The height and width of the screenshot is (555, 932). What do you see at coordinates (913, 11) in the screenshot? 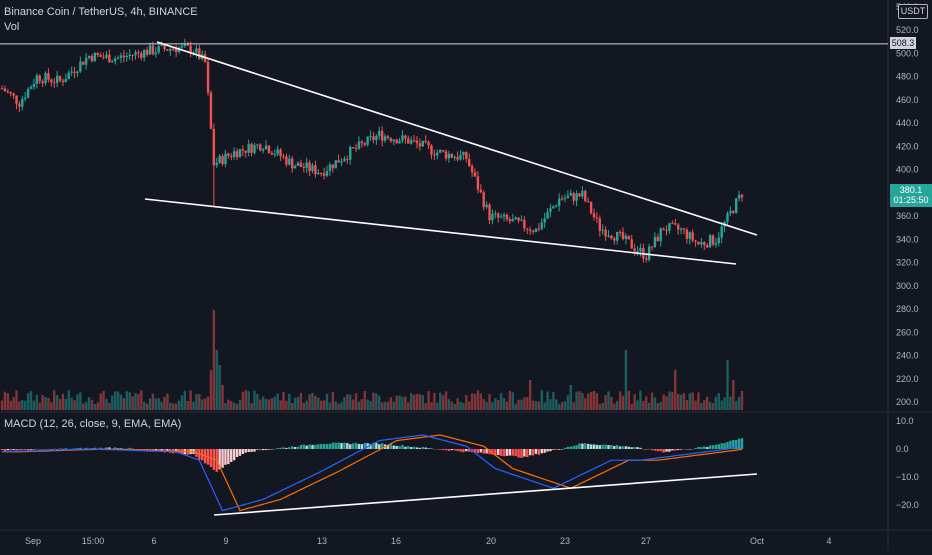
I see `currency-badge: USDT` at bounding box center [913, 11].